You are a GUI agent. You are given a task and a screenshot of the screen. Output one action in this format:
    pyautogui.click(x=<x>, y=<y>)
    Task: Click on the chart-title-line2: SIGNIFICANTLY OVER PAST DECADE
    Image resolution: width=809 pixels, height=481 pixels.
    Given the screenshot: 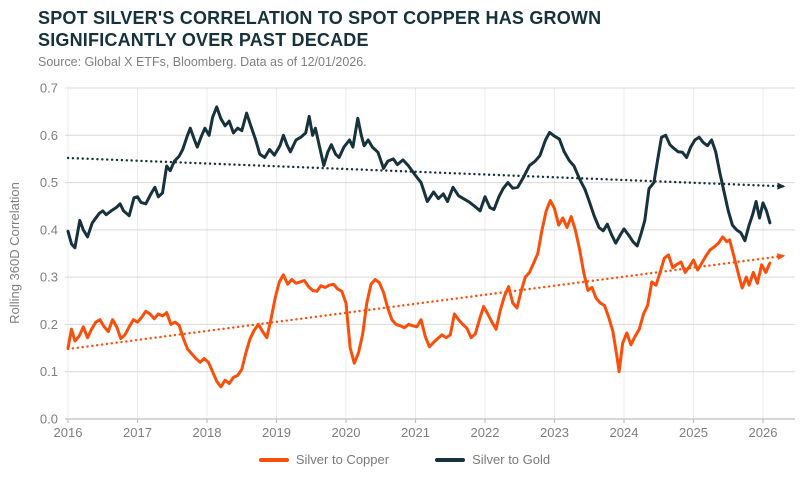 What is the action you would take?
    pyautogui.click(x=203, y=40)
    